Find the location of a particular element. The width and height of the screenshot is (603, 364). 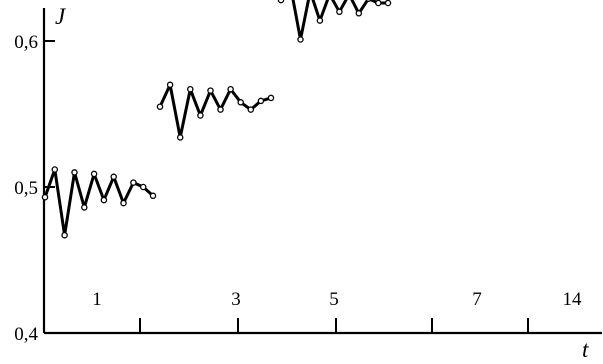

segment-labels: 1 3 5 7 14 is located at coordinates (337, 299).